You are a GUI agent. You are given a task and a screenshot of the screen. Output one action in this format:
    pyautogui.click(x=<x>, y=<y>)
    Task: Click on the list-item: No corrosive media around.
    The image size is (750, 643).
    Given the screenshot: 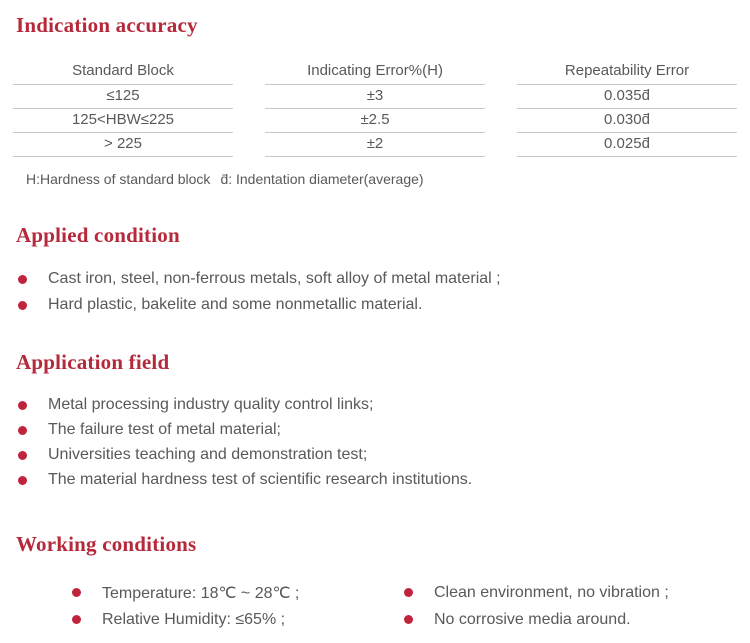 What is the action you would take?
    pyautogui.click(x=577, y=619)
    